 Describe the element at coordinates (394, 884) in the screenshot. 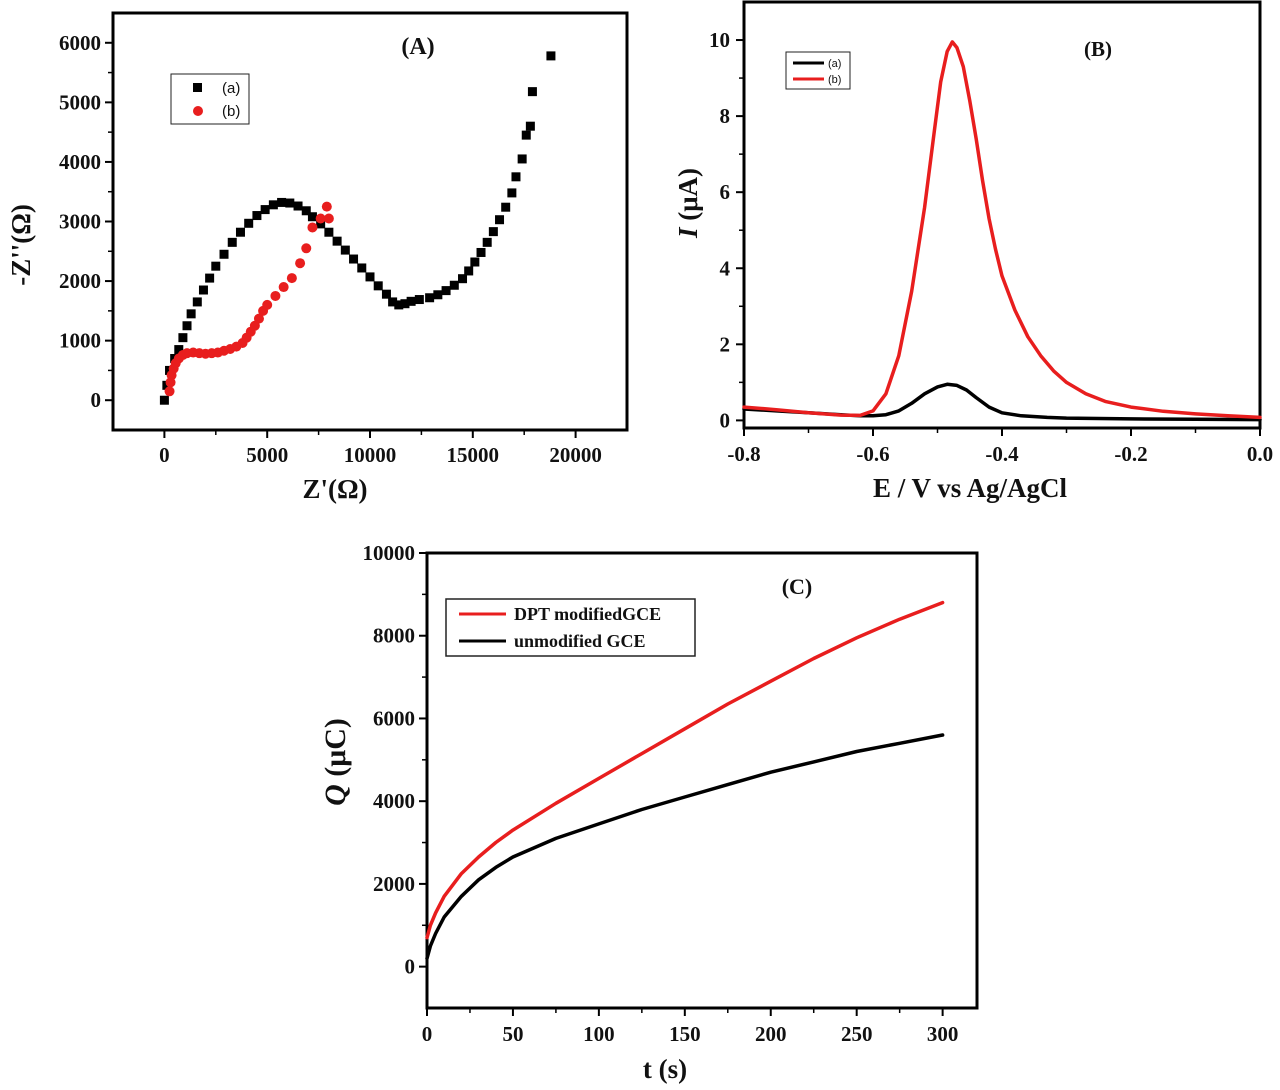

I see `panel-c-y-tick-label: 2000` at that location.